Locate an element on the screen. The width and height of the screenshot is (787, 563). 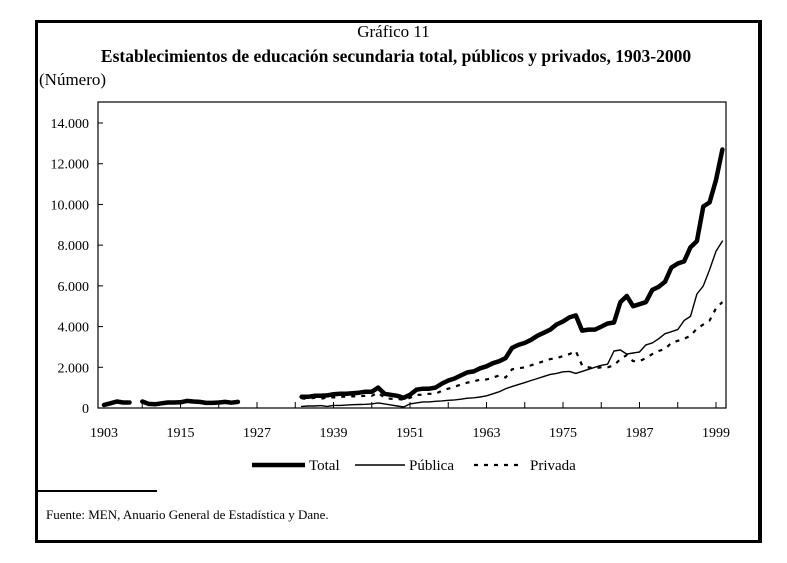
legend-label: Total is located at coordinates (324, 466).